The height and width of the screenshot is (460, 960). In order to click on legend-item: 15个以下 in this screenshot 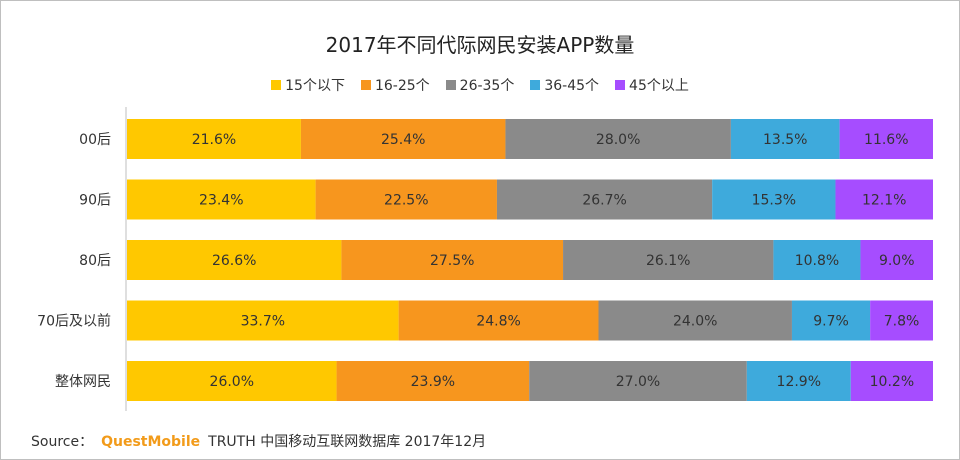, I will do `click(308, 85)`.